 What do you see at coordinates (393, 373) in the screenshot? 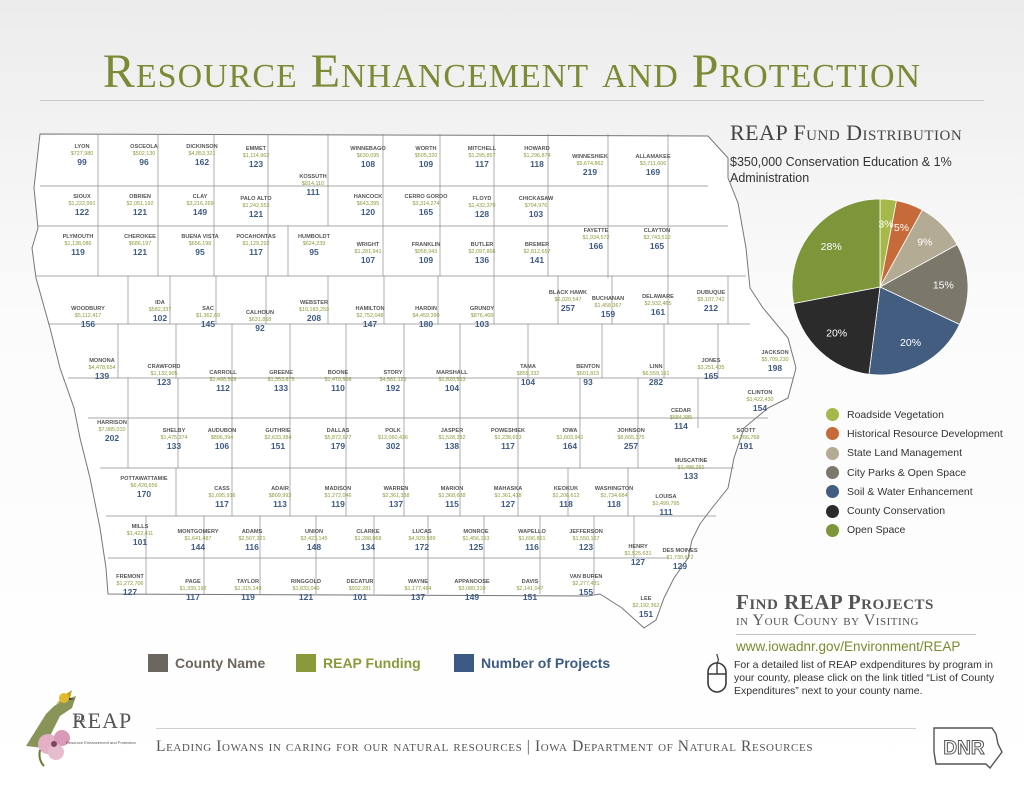
I see `county-name: STORY` at bounding box center [393, 373].